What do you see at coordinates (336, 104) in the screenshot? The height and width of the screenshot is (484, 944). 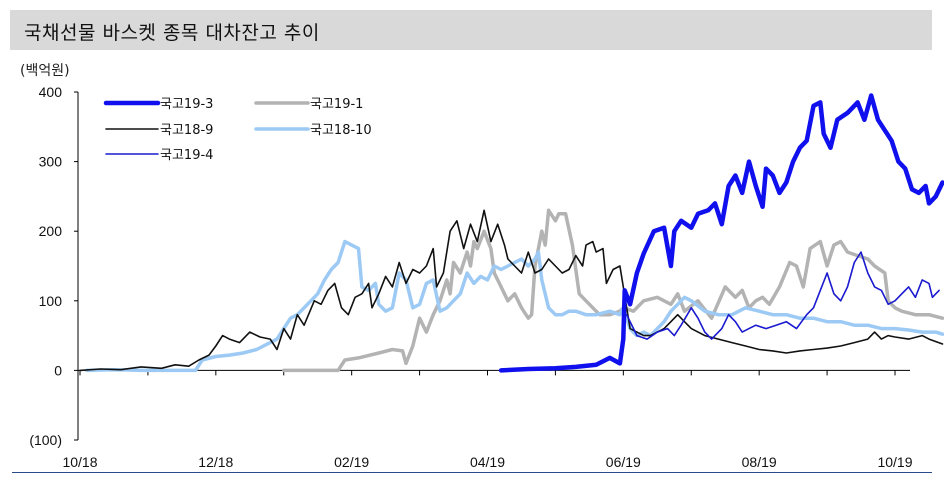 I see `legend-label-2: 국고19-1` at bounding box center [336, 104].